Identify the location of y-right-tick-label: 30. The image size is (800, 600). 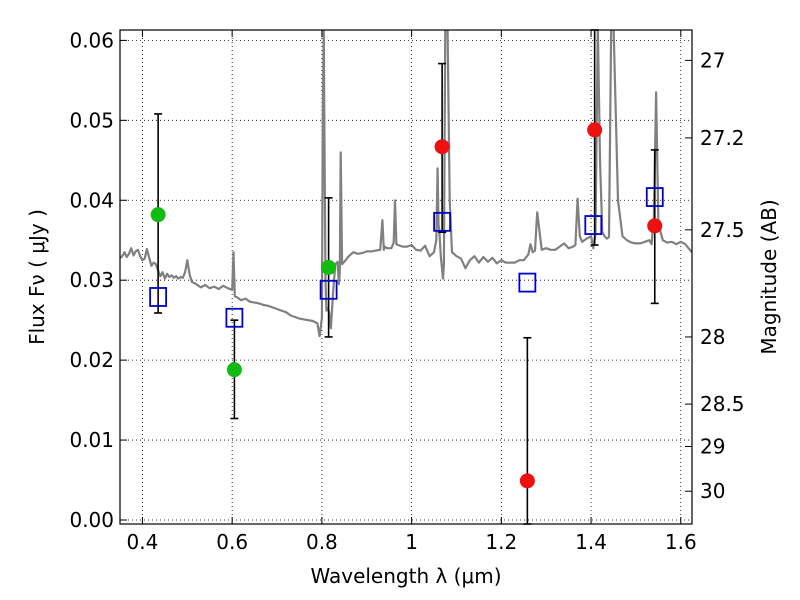
(712, 491).